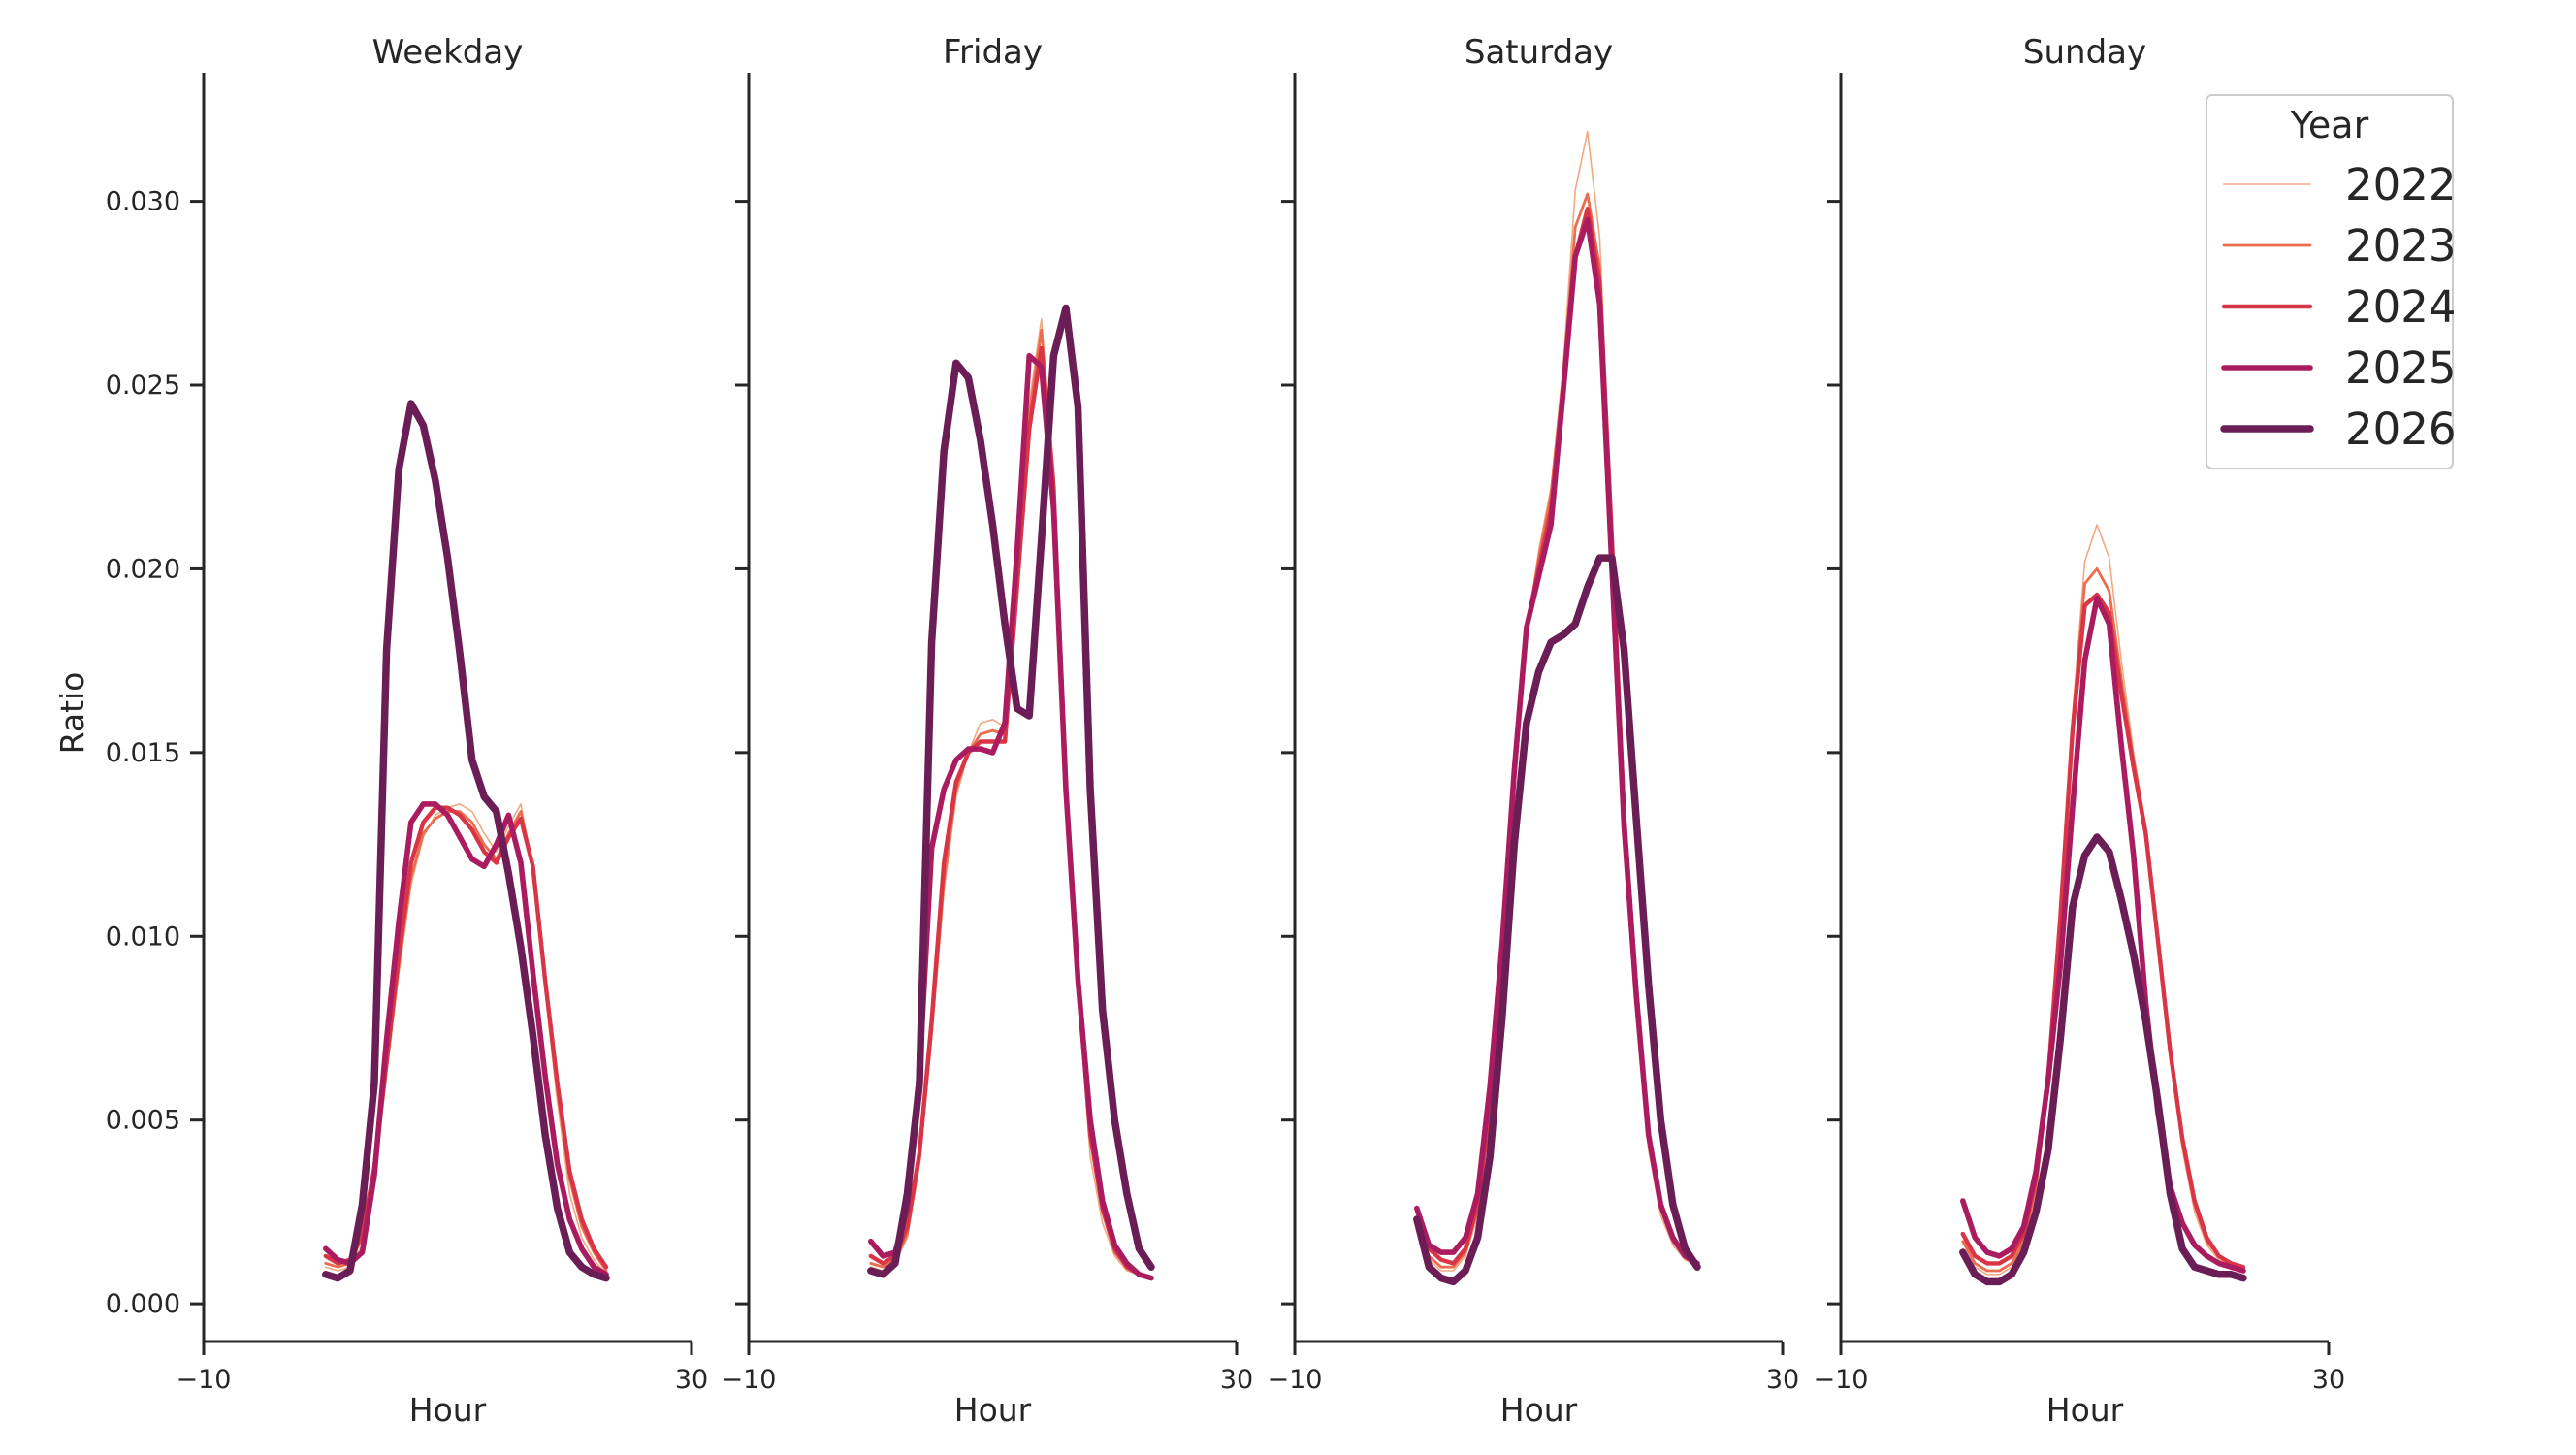 The image size is (2576, 1455). Describe the element at coordinates (2401, 307) in the screenshot. I see `legend-label: 2024` at that location.